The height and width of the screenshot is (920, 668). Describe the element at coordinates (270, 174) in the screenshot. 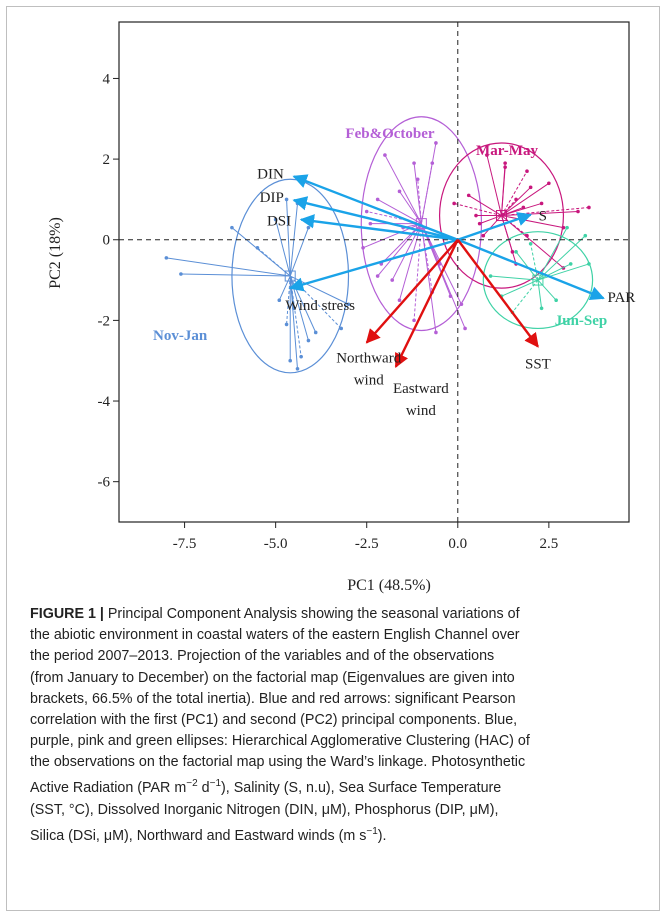

I see `arrow-label-din: DIN` at that location.